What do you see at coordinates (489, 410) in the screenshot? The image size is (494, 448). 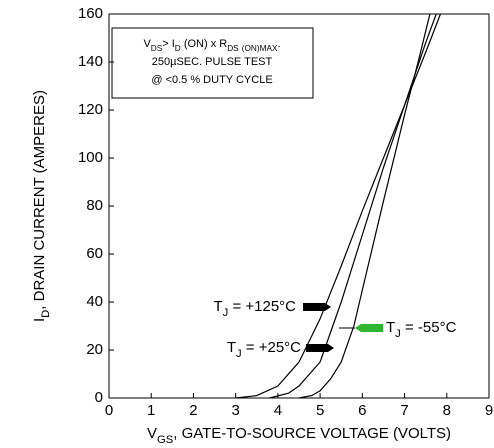 I see `x-tick-label: 9` at bounding box center [489, 410].